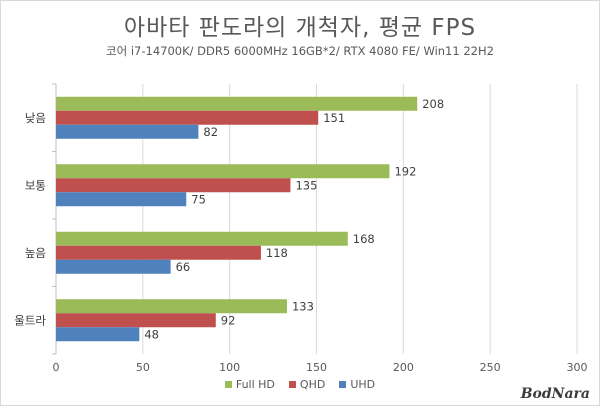  What do you see at coordinates (229, 367) in the screenshot?
I see `x-tick-label-100: 100` at bounding box center [229, 367].